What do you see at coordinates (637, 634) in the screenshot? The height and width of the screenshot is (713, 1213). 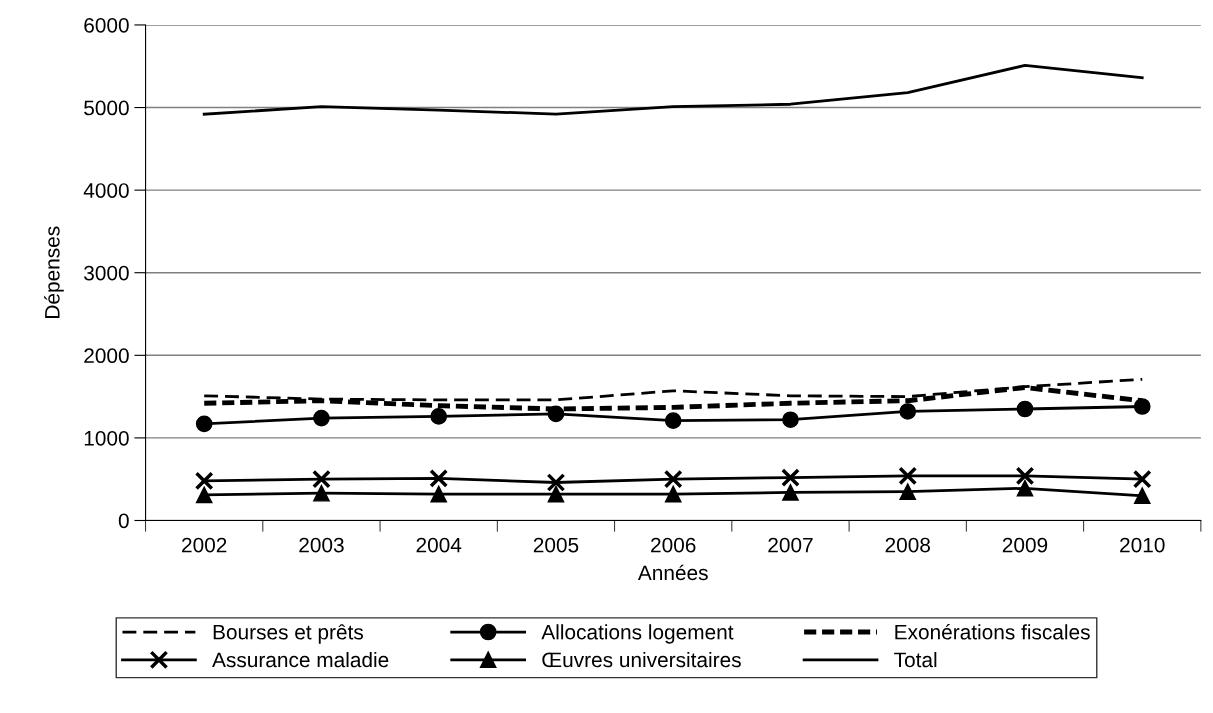 I see `legend-label: Allocations logement` at bounding box center [637, 634].